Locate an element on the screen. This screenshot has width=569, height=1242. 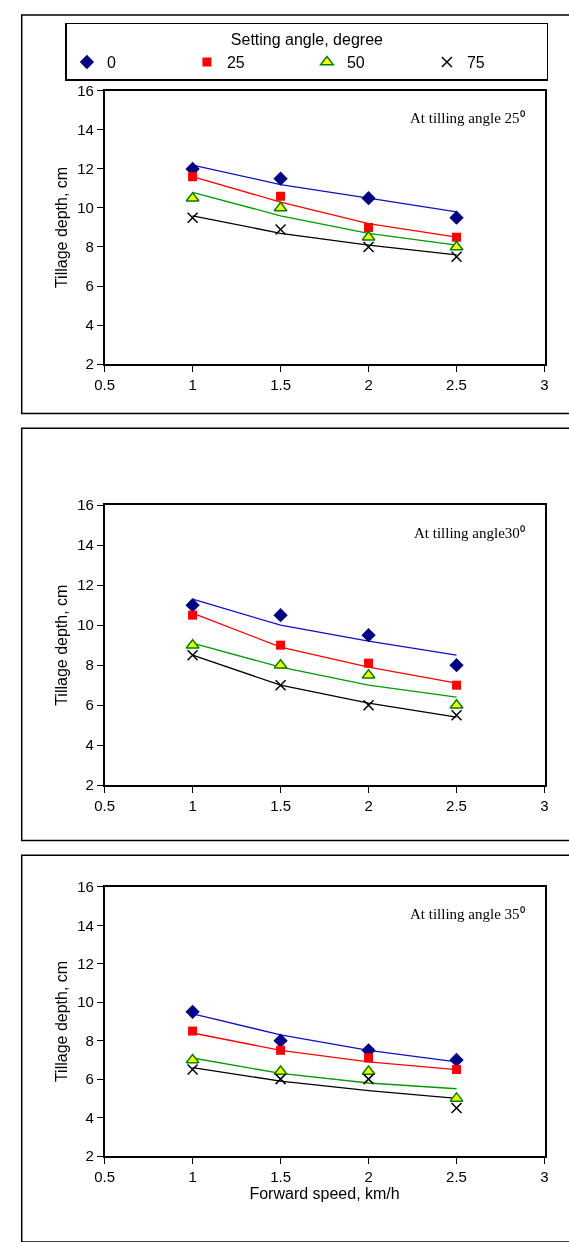
annotation: At tilling angle 35⁰ is located at coordinates (467, 914).